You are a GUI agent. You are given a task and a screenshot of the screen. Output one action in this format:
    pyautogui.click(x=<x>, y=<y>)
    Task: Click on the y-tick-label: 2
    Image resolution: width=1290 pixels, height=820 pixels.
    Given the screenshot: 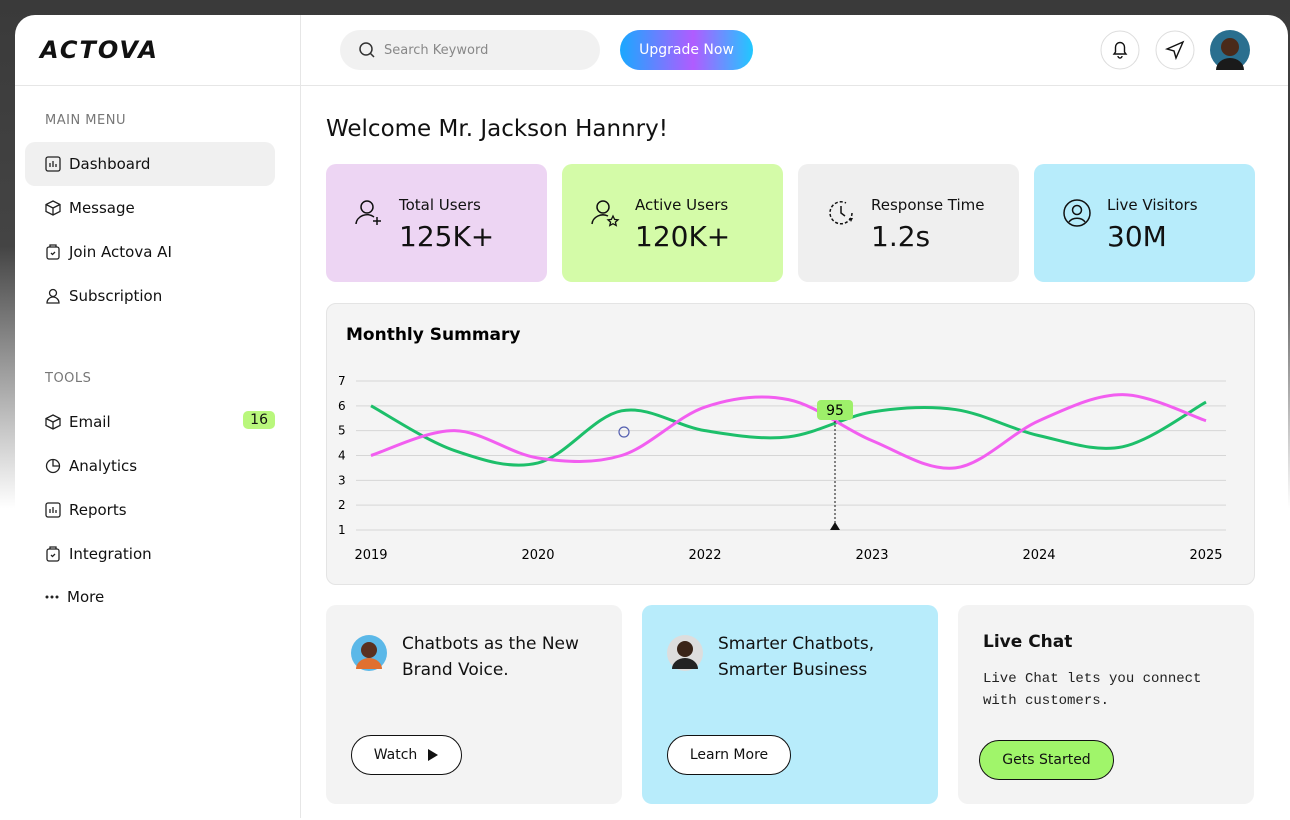 What is the action you would take?
    pyautogui.click(x=342, y=505)
    